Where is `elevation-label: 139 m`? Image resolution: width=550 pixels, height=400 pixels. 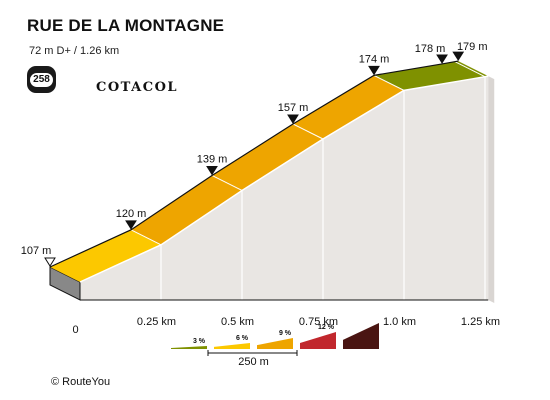
elevation-label: 139 m is located at coordinates (212, 159).